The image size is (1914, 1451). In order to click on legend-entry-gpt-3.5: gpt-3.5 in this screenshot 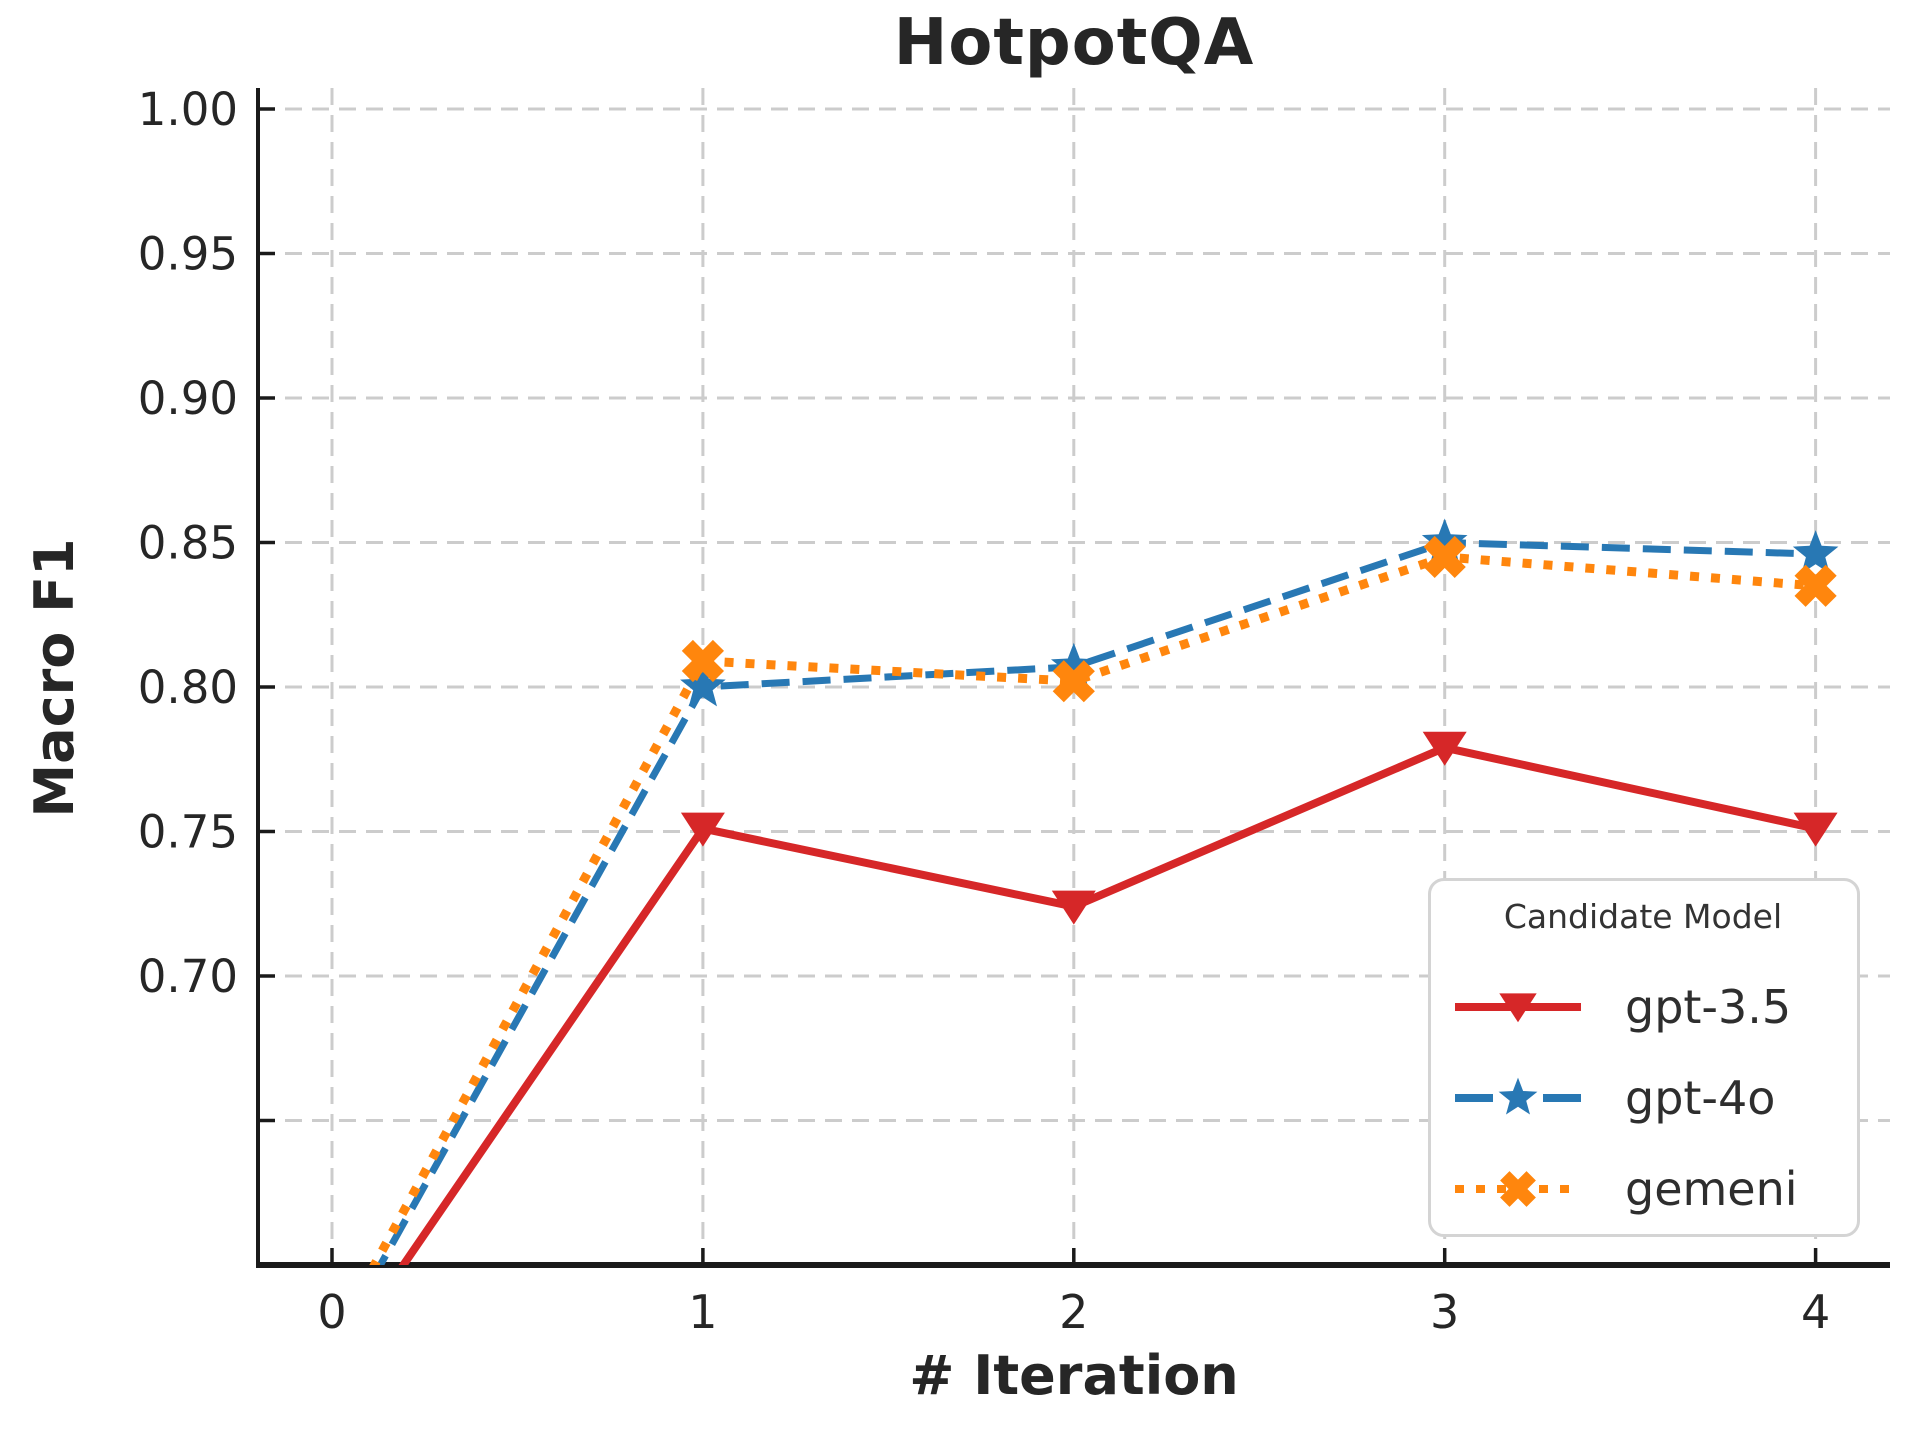, I will do `click(1643, 1006)`.